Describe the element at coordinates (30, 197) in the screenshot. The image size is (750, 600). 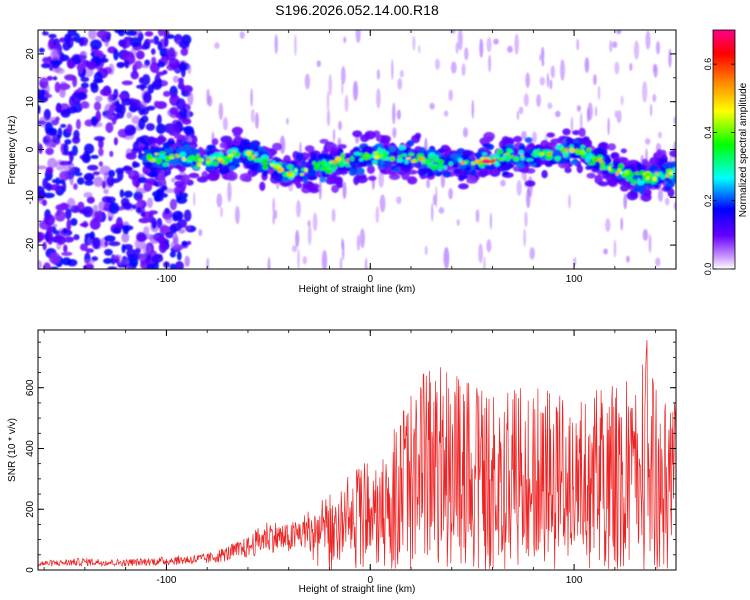
I see `y-tick-label: -10` at that location.